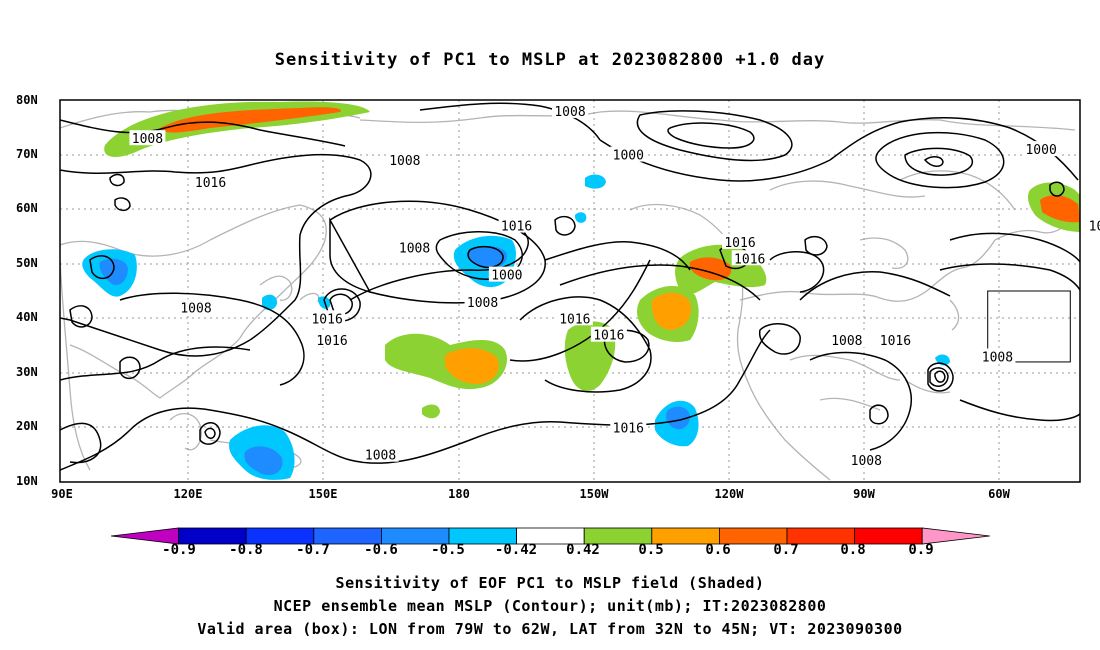  Describe the element at coordinates (27, 100) in the screenshot. I see `lat-label-80n: 80N` at that location.